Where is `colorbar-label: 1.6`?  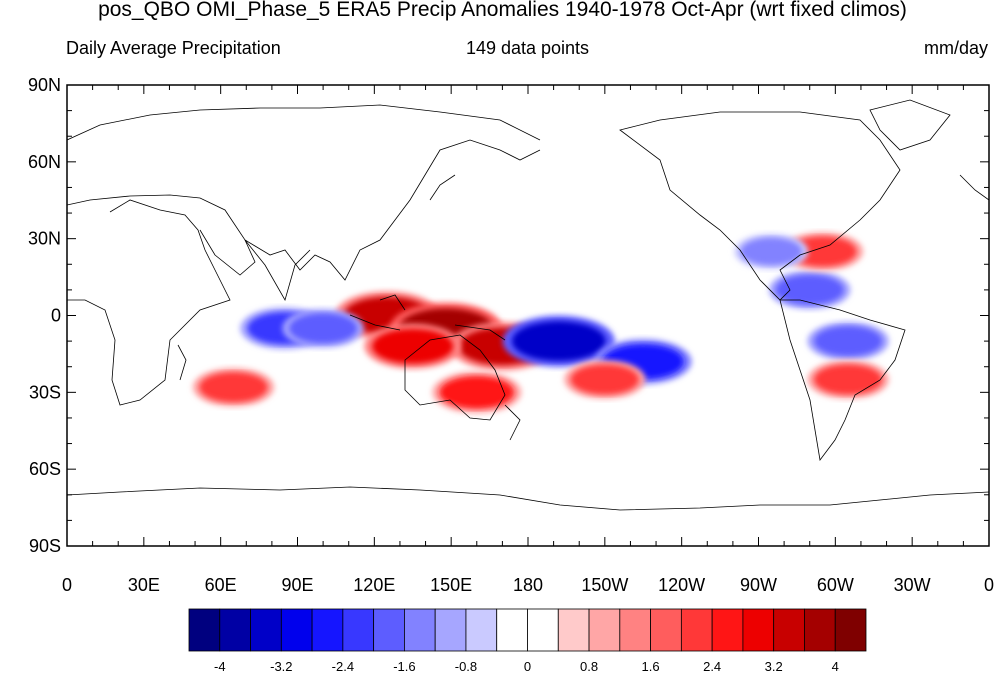 colorbar-label: 1.6 is located at coordinates (651, 666).